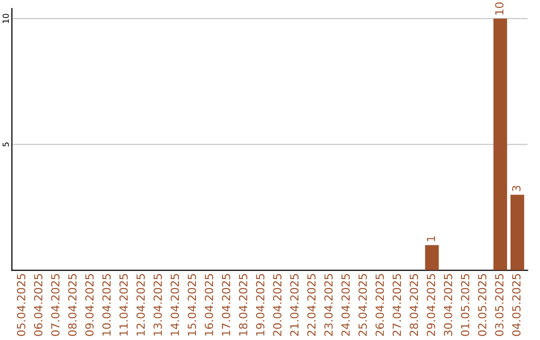 This screenshot has height=340, width=540. I want to click on x-tick-label: 10.04.2025, so click(106, 305).